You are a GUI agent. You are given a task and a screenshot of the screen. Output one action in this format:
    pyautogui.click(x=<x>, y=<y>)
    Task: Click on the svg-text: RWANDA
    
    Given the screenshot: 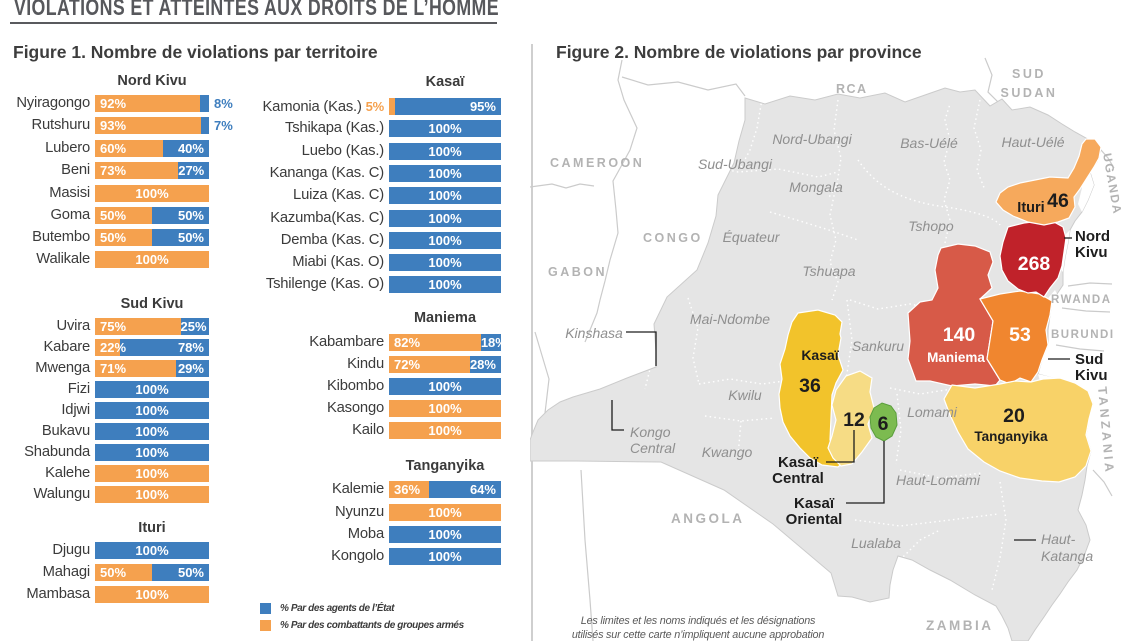 What is the action you would take?
    pyautogui.click(x=1081, y=300)
    